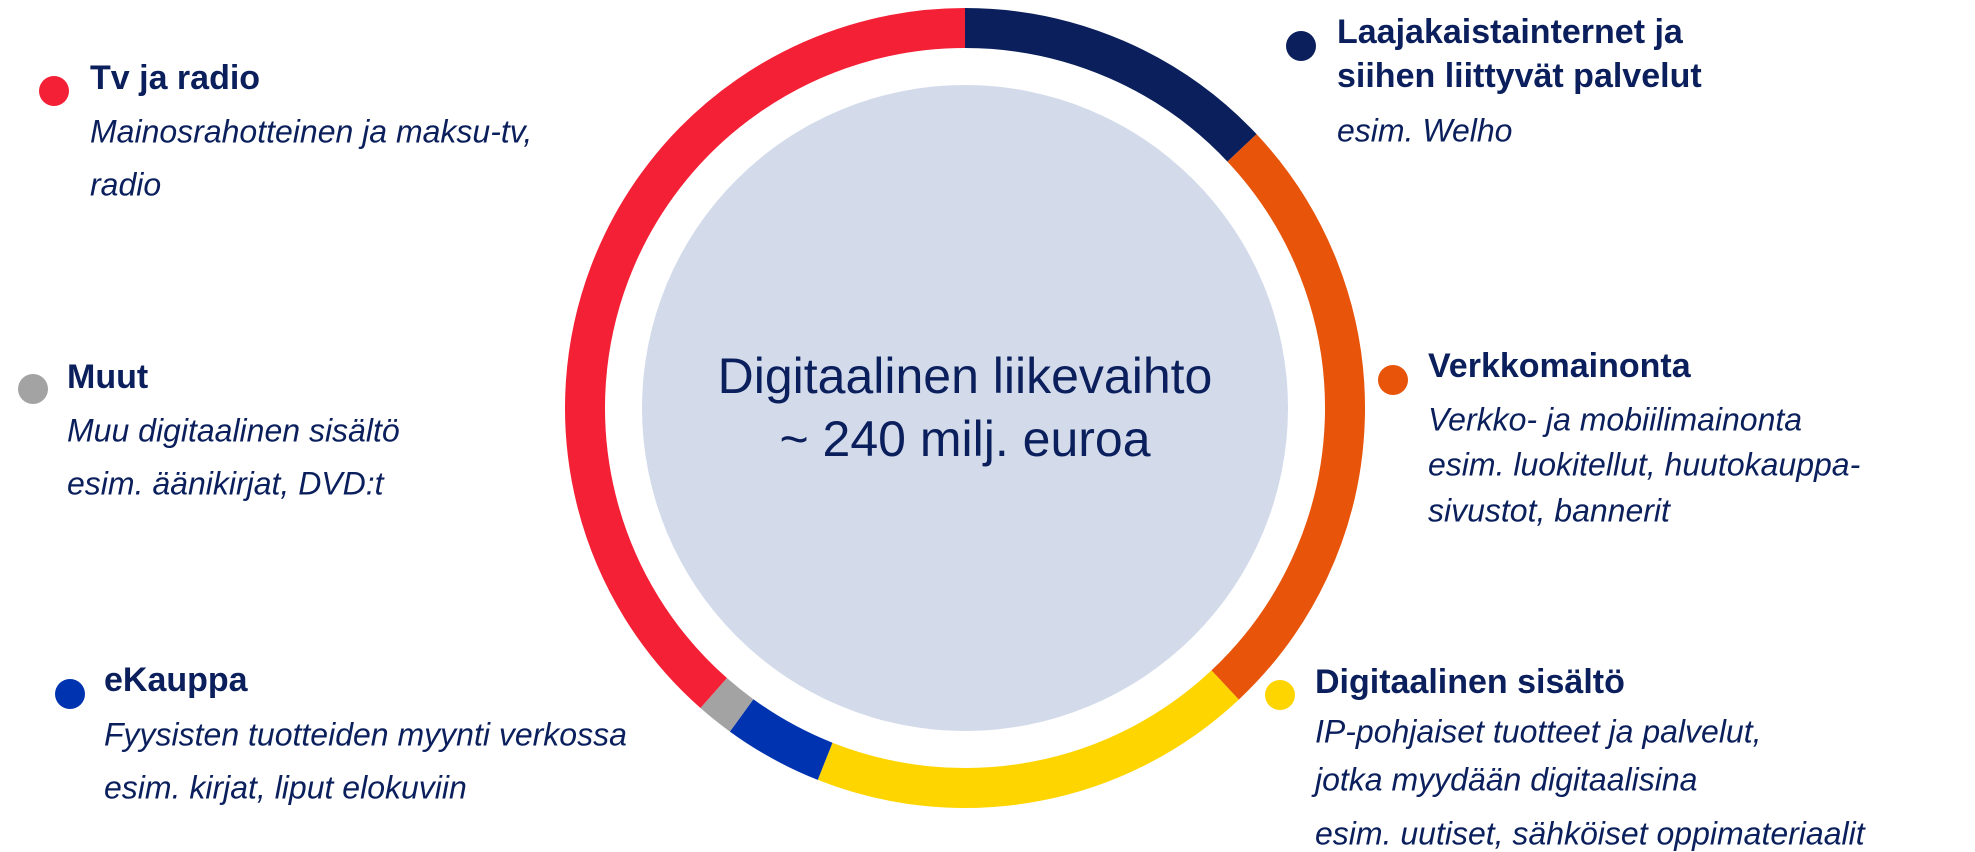 The height and width of the screenshot is (852, 1975). What do you see at coordinates (1590, 833) in the screenshot?
I see `legend-description: esim. uutiset, sähköiset oppimateriaalit` at bounding box center [1590, 833].